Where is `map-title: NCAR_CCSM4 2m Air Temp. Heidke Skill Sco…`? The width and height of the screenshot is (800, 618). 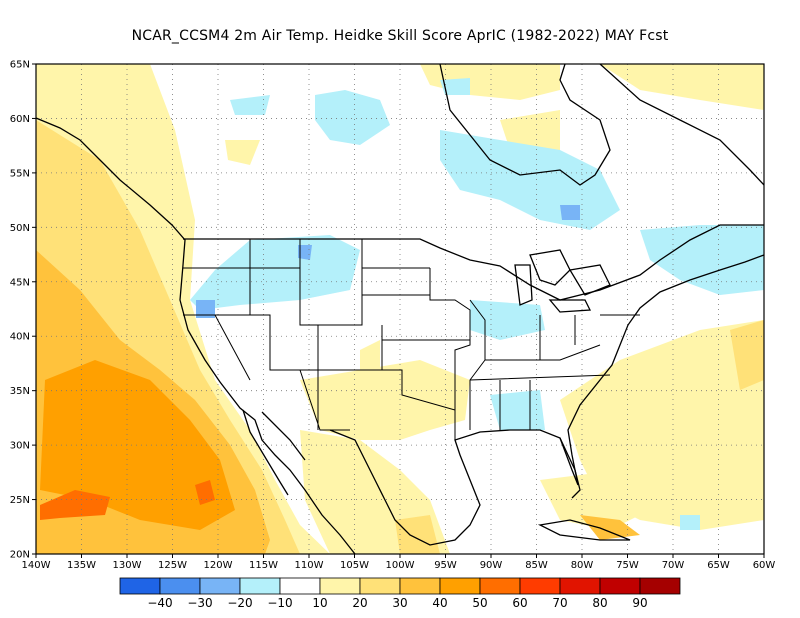 map-title: NCAR_CCSM4 2m Air Temp. Heidke Skill Sco… is located at coordinates (400, 36).